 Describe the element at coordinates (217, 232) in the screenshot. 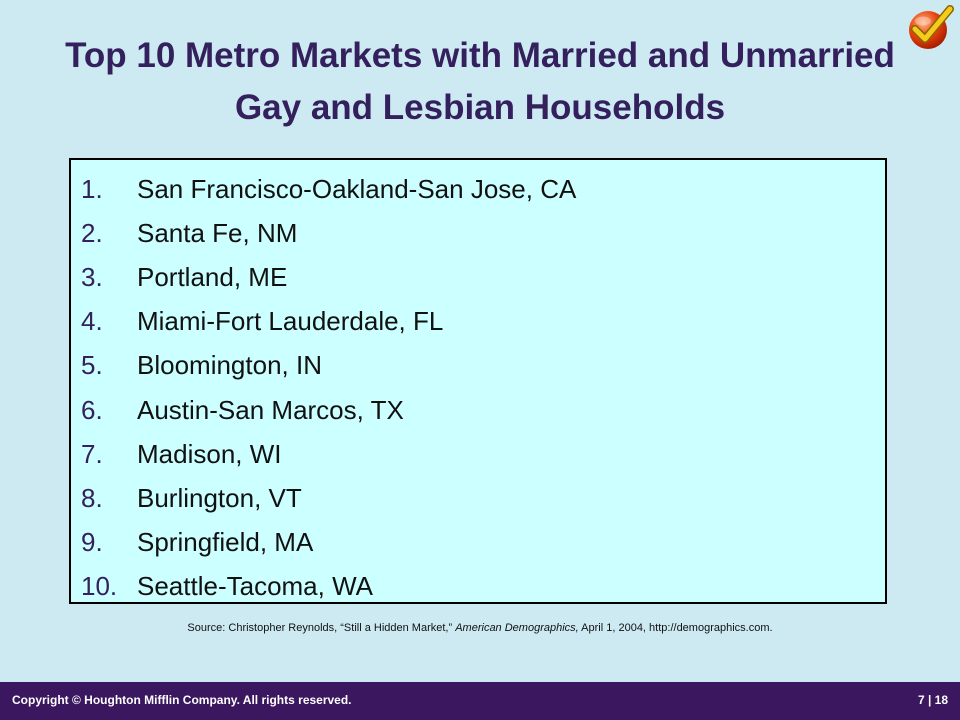

I see `list-item-text: Santa Fe, NM` at that location.